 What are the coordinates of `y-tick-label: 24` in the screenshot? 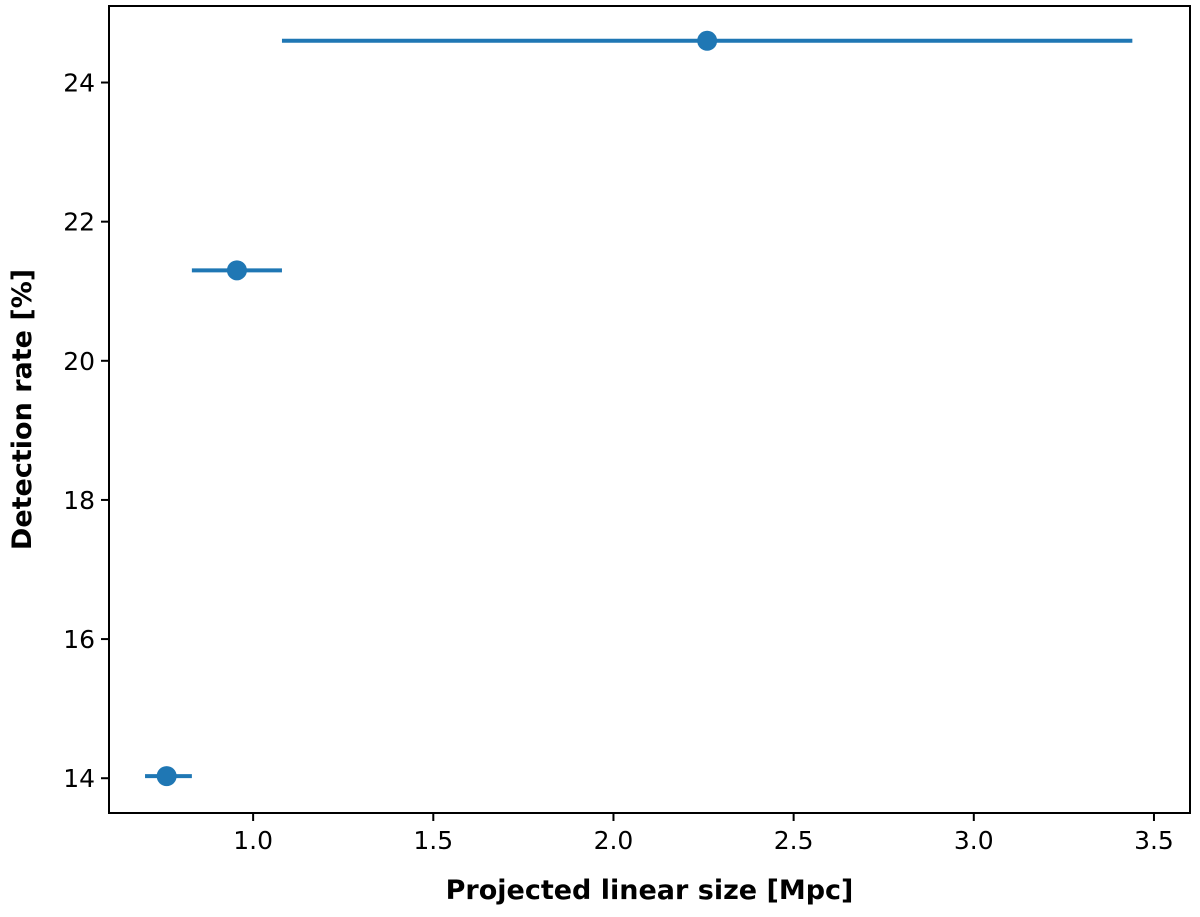 It's located at (79, 83).